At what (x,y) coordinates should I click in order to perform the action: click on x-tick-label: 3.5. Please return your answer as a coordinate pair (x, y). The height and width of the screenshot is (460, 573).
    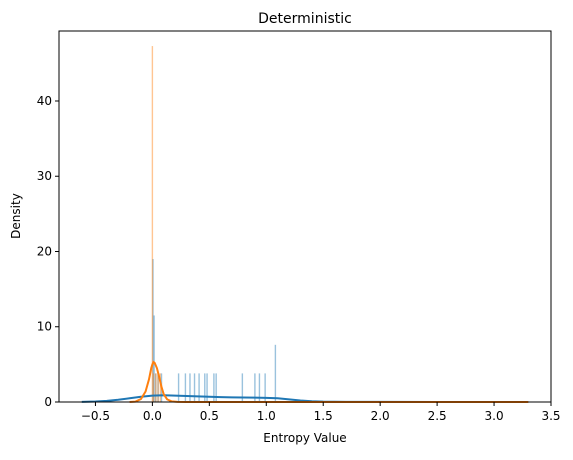
    Looking at the image, I should click on (550, 416).